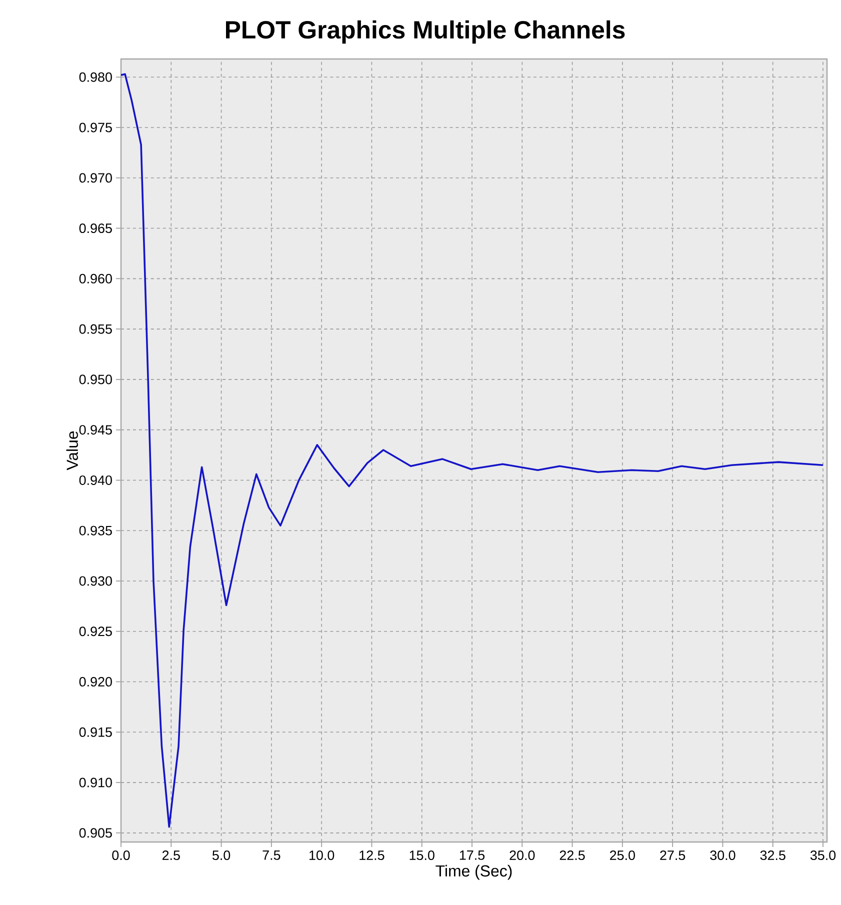  I want to click on x-axis-title: Time (Sec), so click(474, 872).